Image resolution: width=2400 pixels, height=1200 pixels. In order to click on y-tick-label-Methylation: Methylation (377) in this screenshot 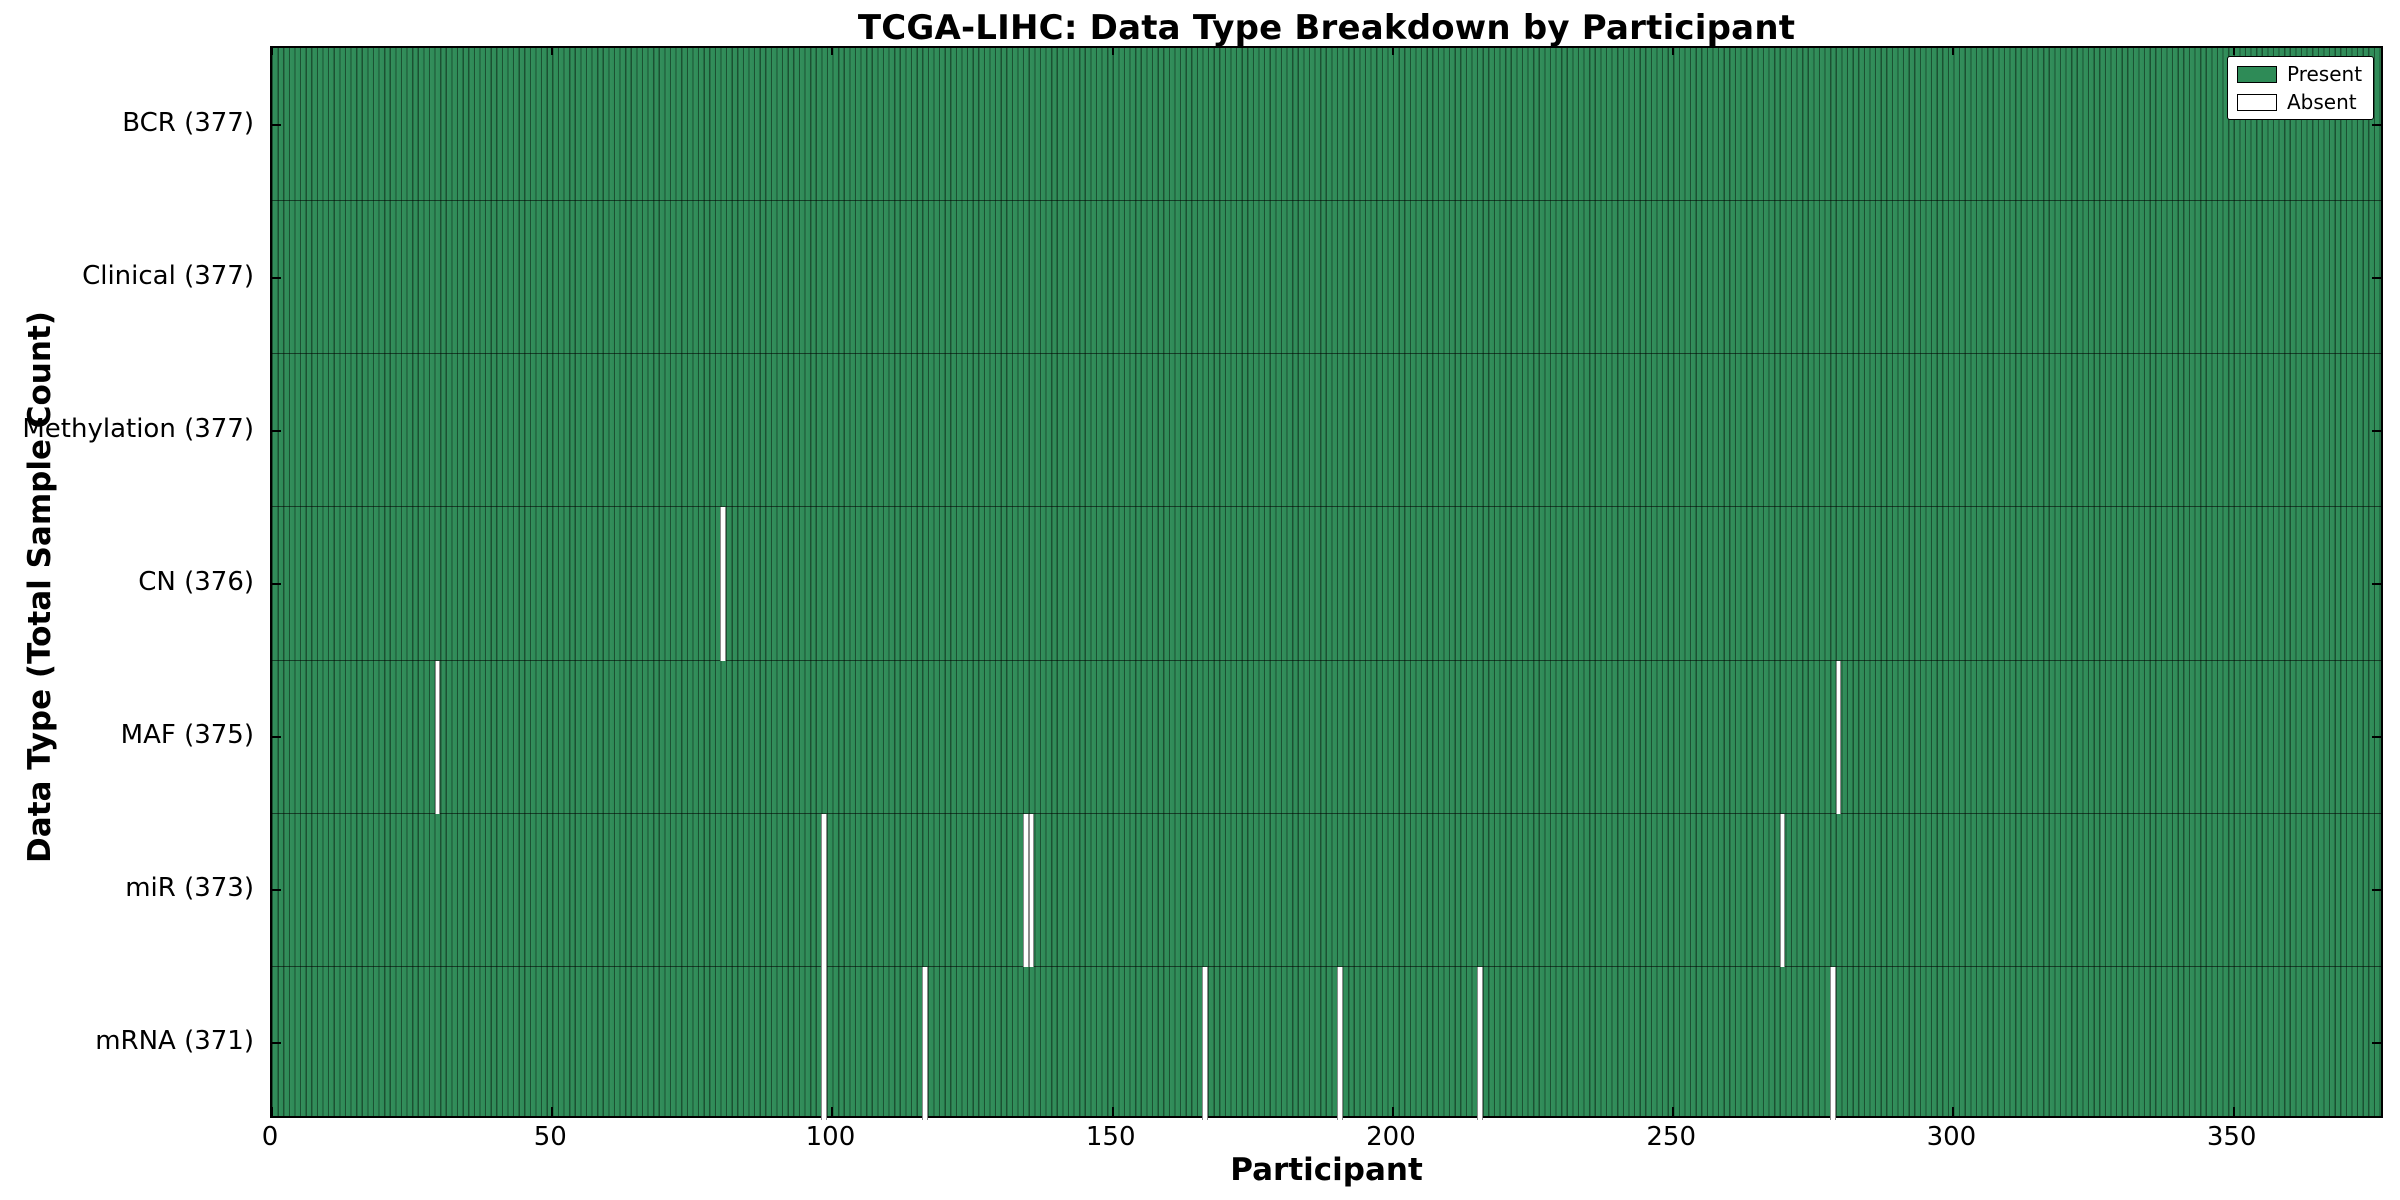, I will do `click(138, 428)`.